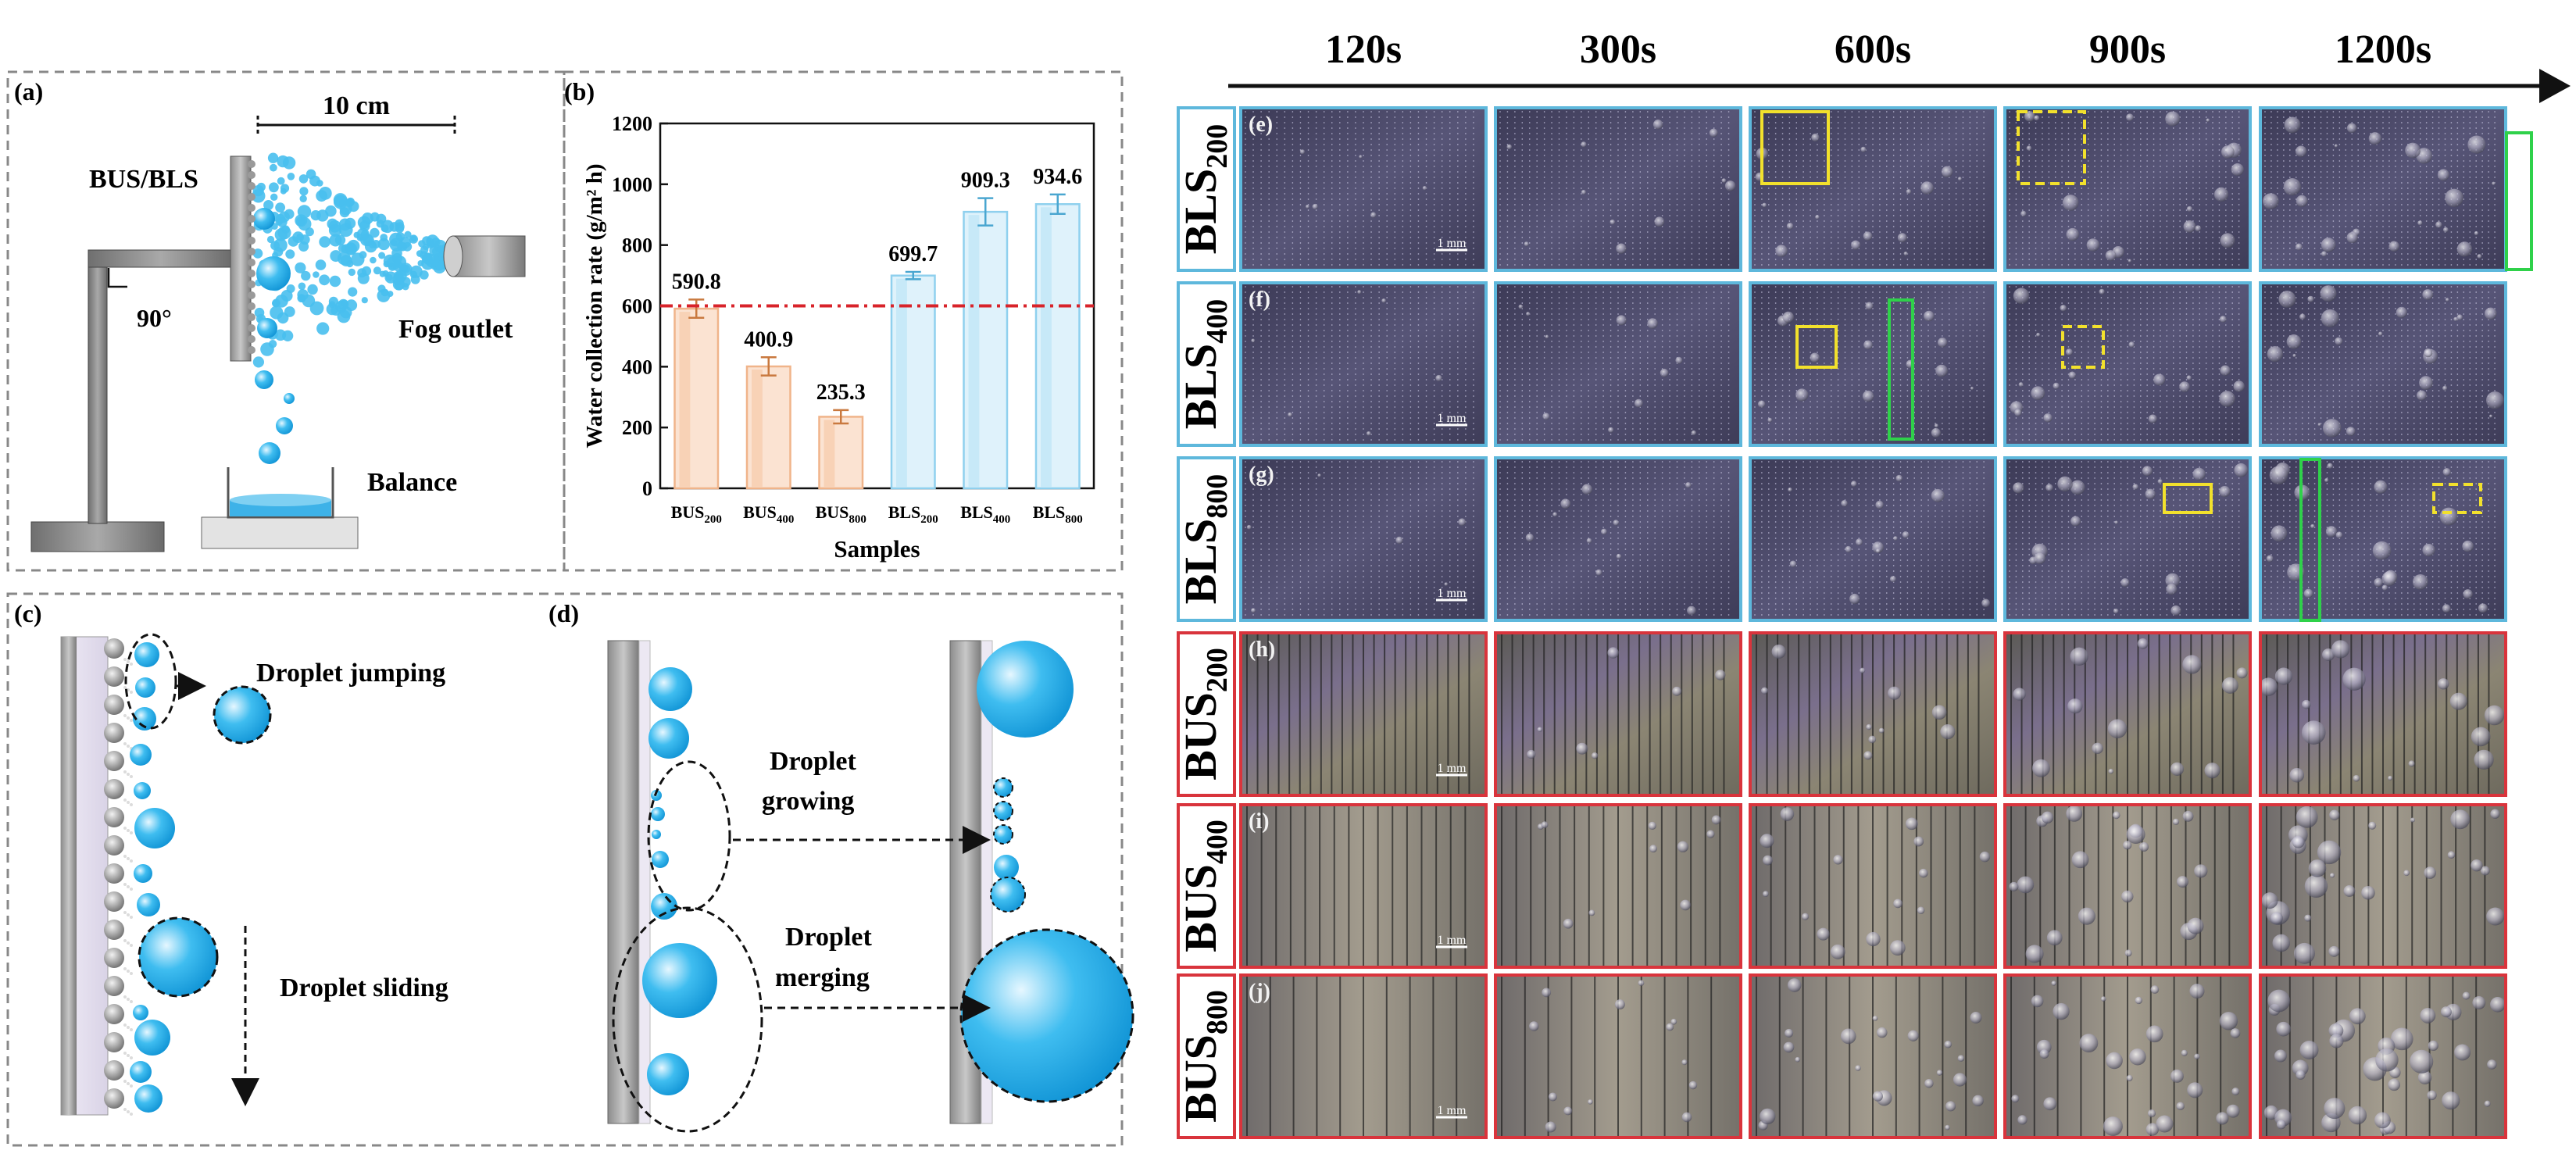  I want to click on merging-label-2: merging, so click(823, 977).